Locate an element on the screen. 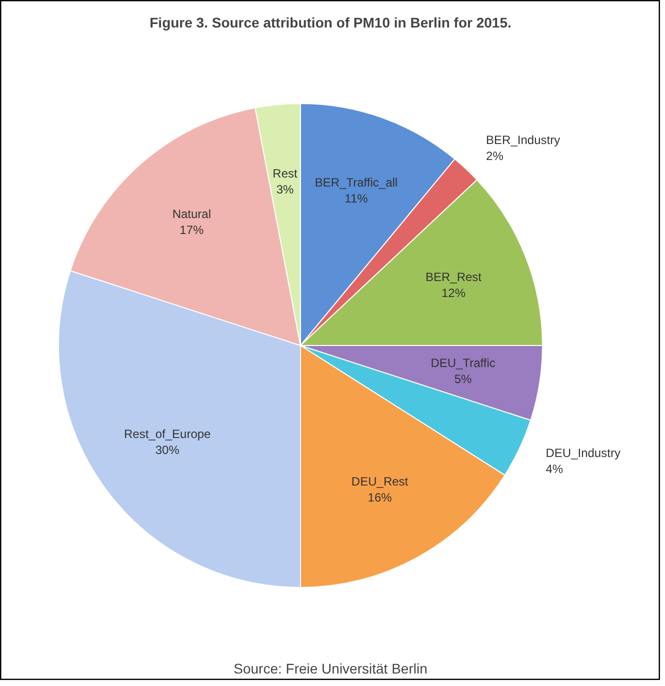 Image resolution: width=665 pixels, height=686 pixels. data-label: 16% is located at coordinates (380, 497).